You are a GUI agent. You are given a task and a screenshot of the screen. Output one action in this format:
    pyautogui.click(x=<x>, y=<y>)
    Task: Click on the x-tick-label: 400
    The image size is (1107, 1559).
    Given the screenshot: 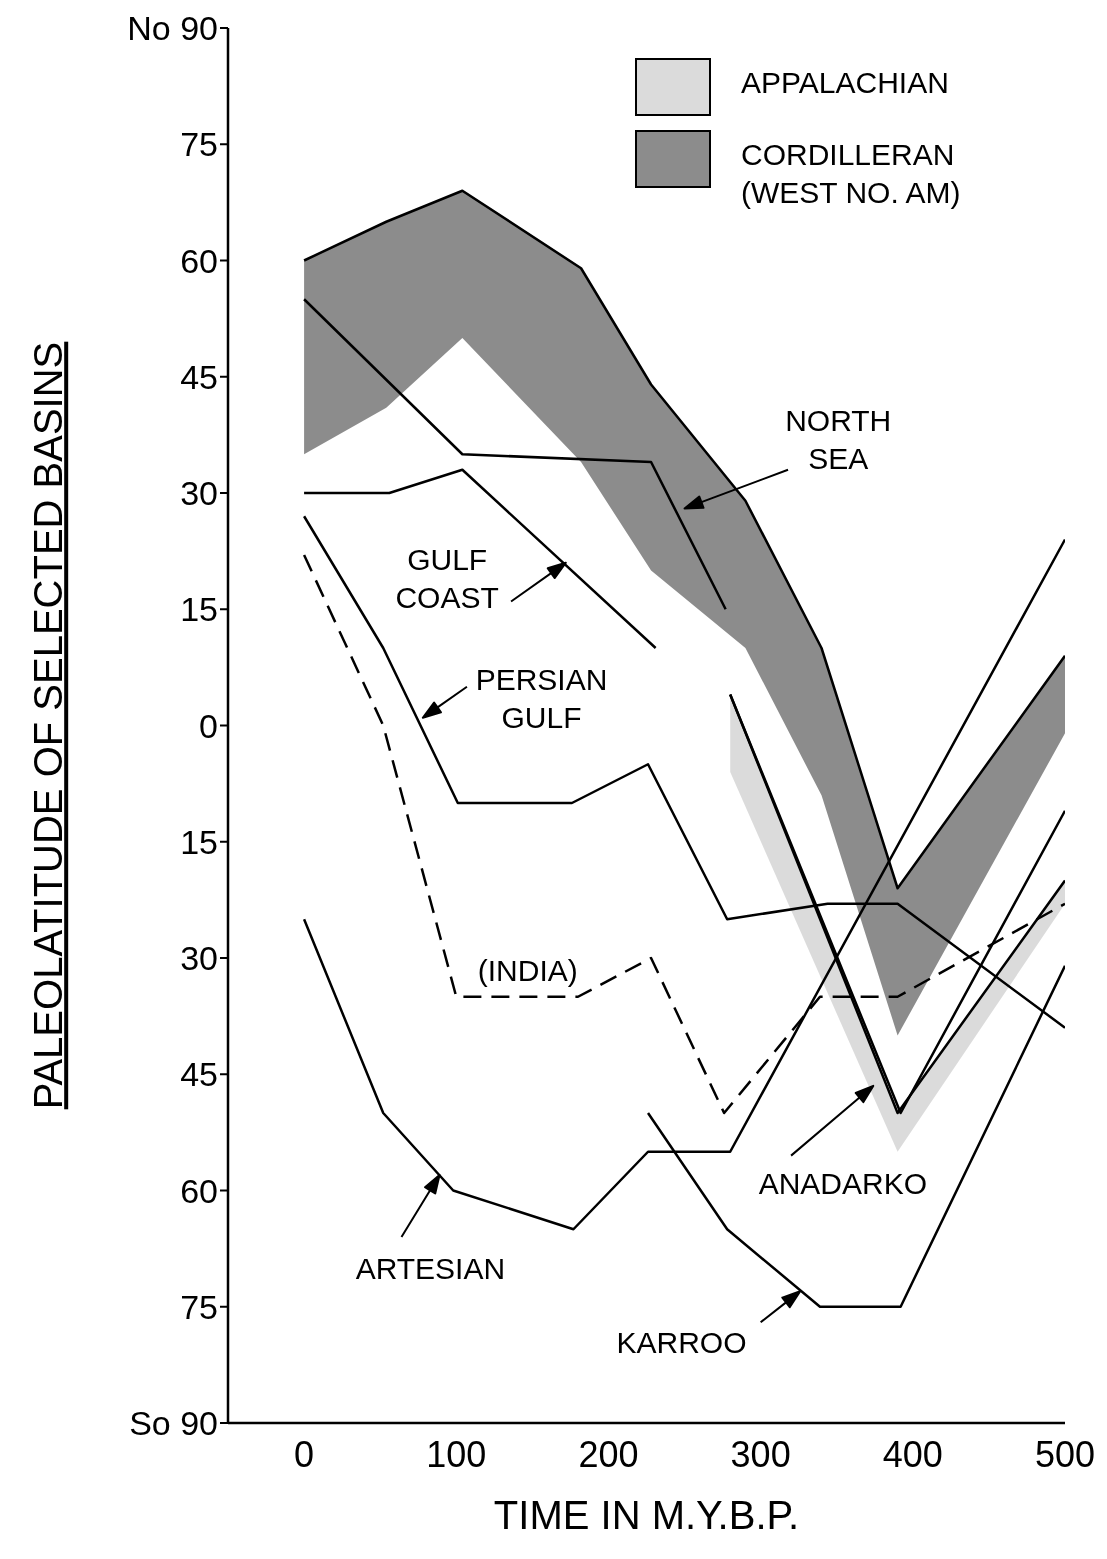 What is the action you would take?
    pyautogui.click(x=912, y=1454)
    